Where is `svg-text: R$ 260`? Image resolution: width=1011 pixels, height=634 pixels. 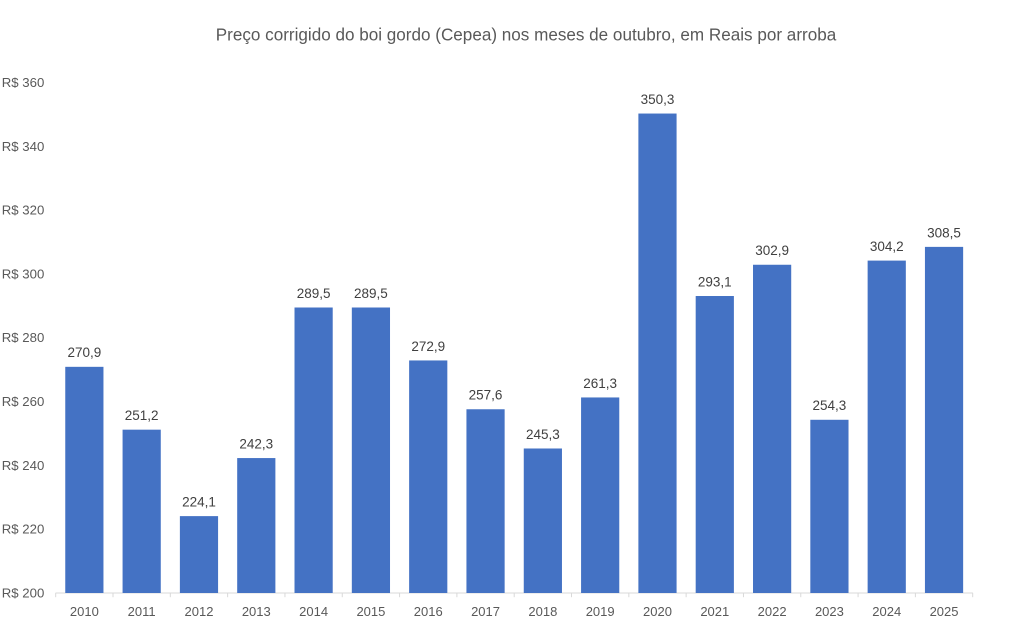
svg-text: R$ 260 is located at coordinates (23, 401).